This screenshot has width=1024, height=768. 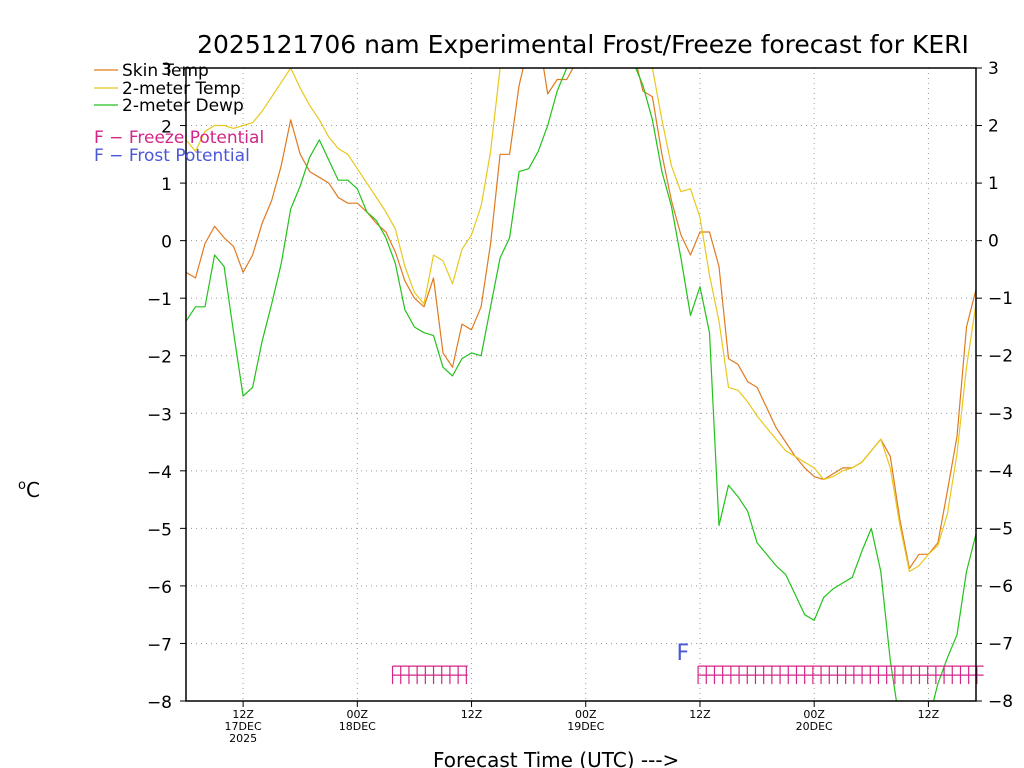 What do you see at coordinates (993, 69) in the screenshot?
I see `y-tick-label-right: 3` at bounding box center [993, 69].